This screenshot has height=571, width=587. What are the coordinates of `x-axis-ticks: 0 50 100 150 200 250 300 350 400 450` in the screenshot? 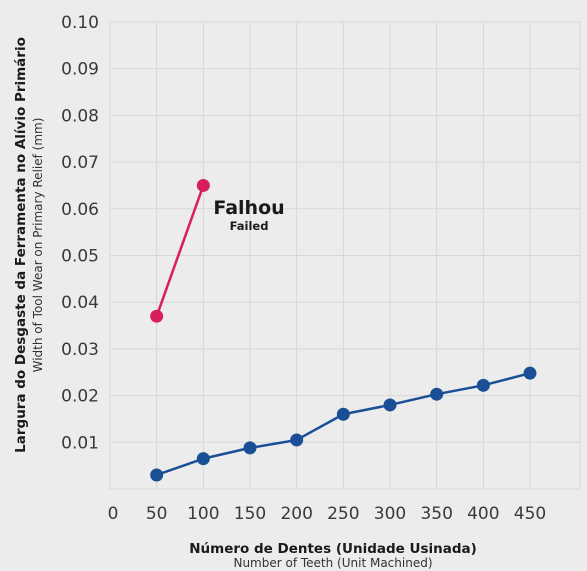 It's located at (327, 514).